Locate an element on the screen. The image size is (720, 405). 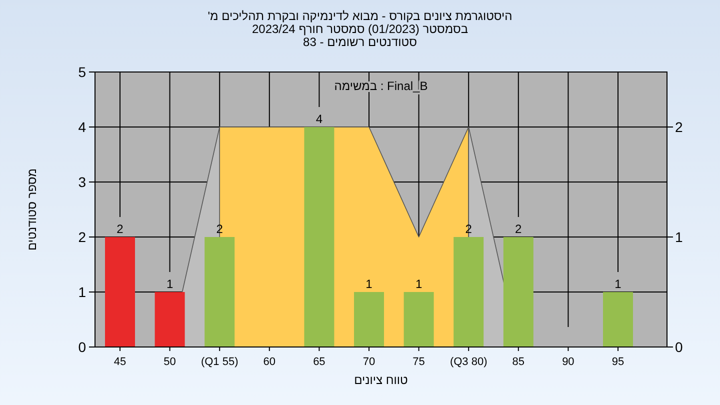
y-tick-label: 2 is located at coordinates (82, 237).